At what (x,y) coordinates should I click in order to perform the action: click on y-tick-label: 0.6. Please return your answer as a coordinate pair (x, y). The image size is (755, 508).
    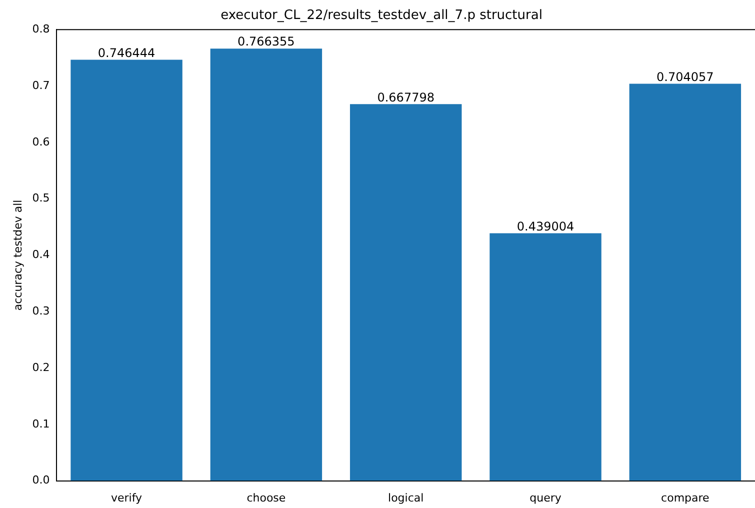
    Looking at the image, I should click on (41, 141).